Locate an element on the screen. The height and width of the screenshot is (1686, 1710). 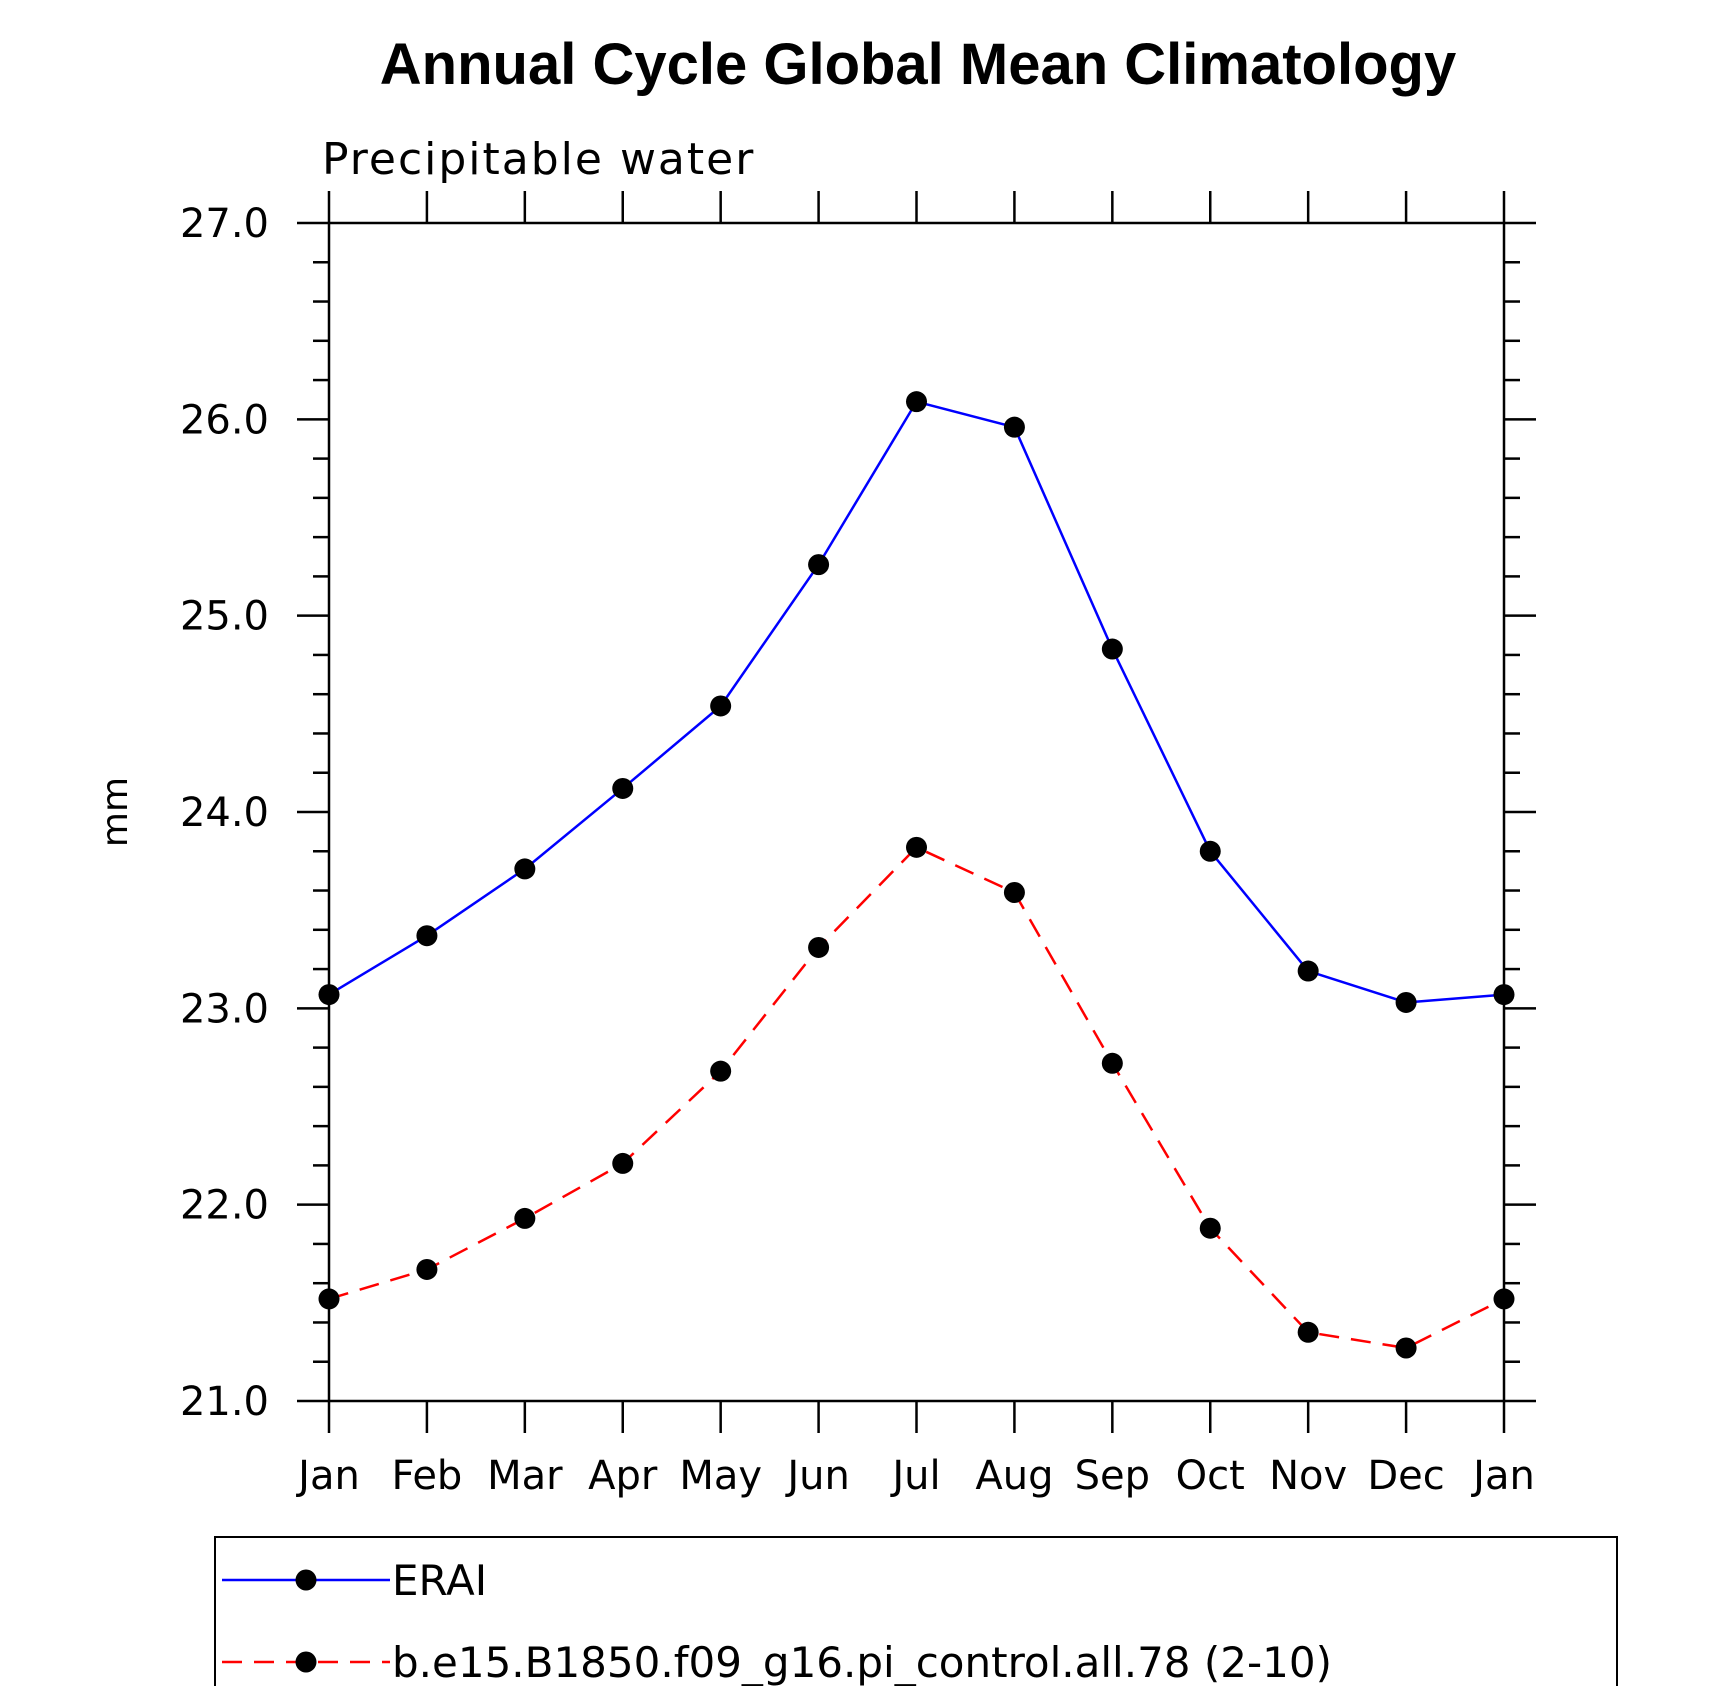
x-tick-label: Nov is located at coordinates (1308, 1476).